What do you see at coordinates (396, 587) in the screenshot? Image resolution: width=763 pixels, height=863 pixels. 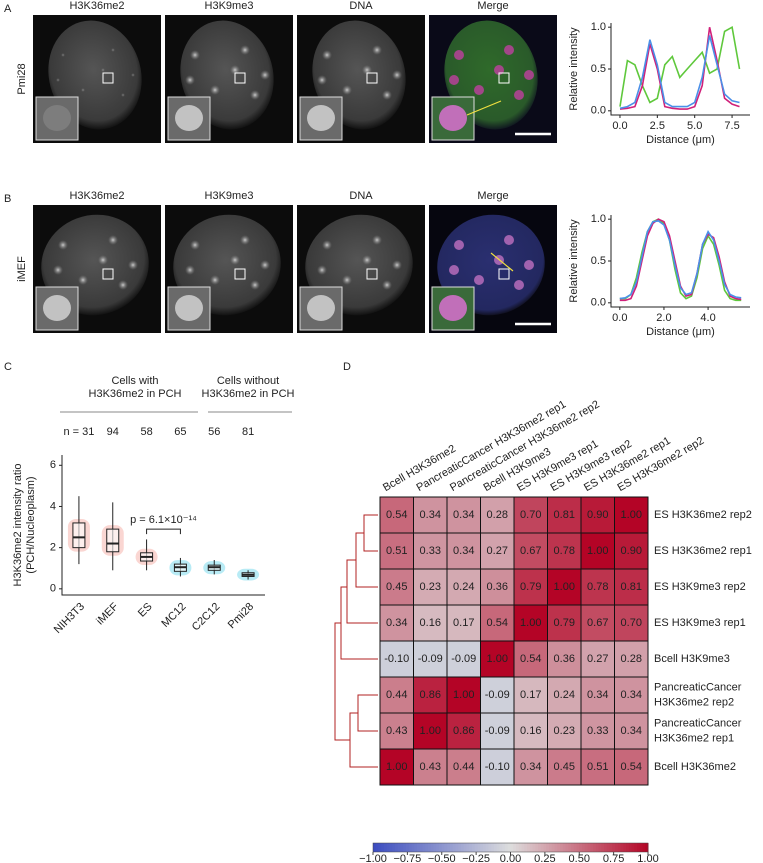 I see `cell-label: 0.45` at bounding box center [396, 587].